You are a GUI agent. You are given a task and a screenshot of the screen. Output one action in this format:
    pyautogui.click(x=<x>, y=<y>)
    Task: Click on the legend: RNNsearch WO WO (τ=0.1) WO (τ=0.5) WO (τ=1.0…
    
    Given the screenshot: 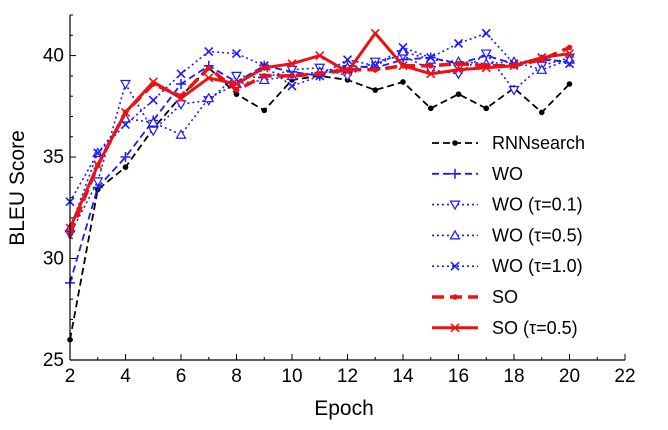 What is the action you would take?
    pyautogui.click(x=508, y=235)
    